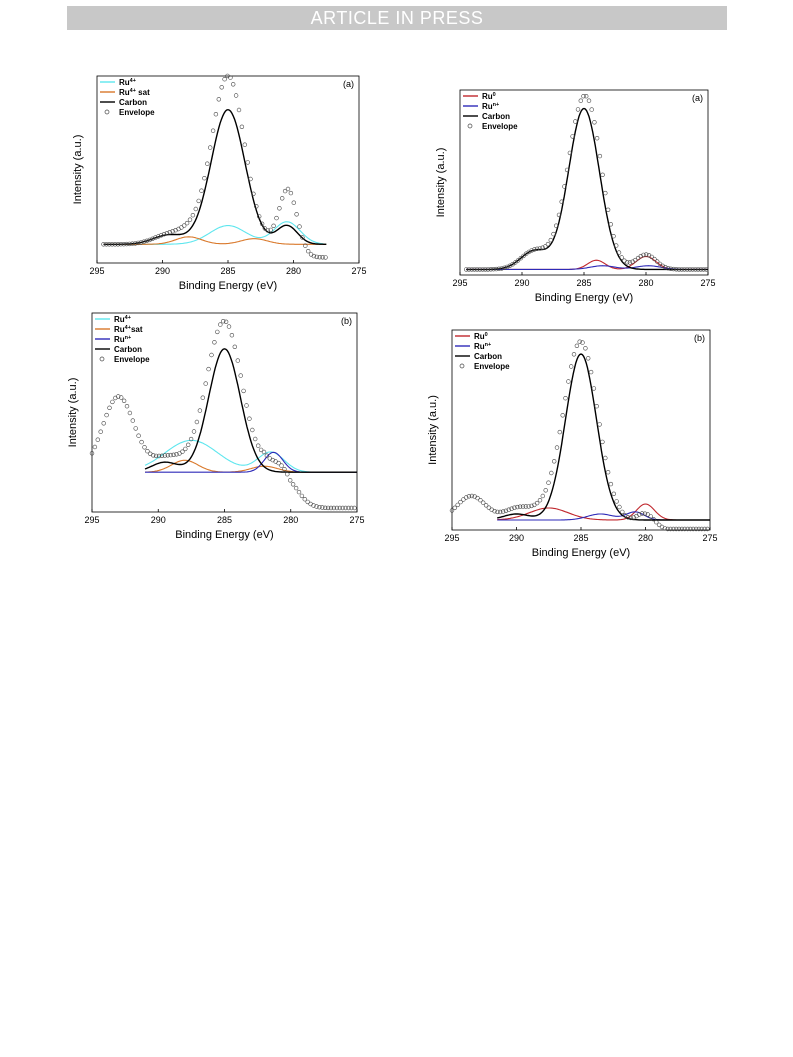 Image resolution: width=793 pixels, height=1057 pixels. What do you see at coordinates (223, 415) in the screenshot?
I see `envelope-markers` at bounding box center [223, 415].